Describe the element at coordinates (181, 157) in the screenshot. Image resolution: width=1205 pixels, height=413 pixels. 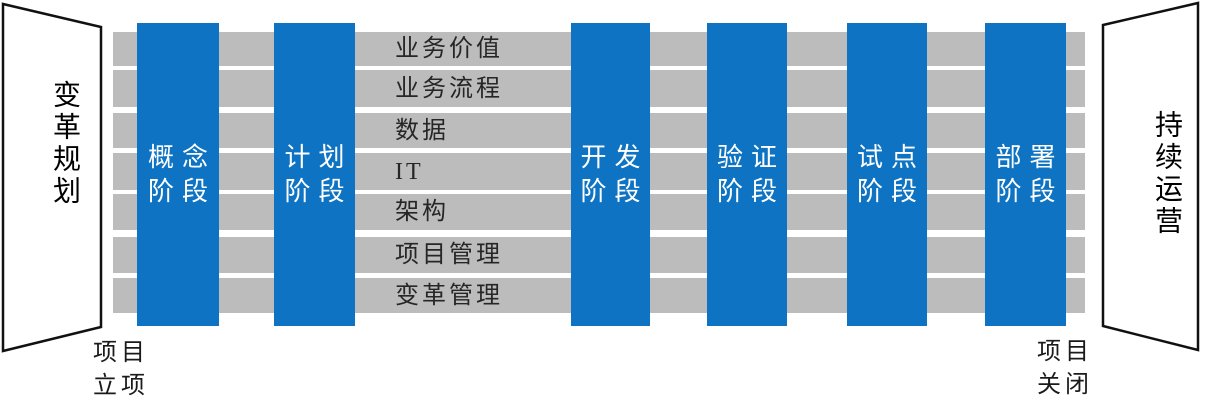
I see `phase-label-line: 概念` at that location.